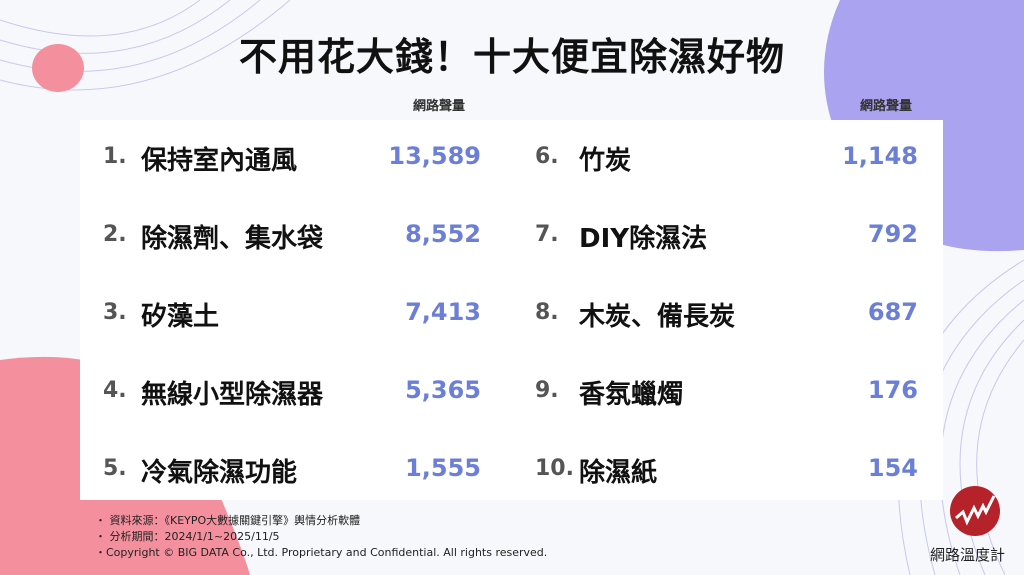 This screenshot has width=1024, height=575. Describe the element at coordinates (232, 395) in the screenshot. I see `item-name: 無線小型除濕器` at that location.